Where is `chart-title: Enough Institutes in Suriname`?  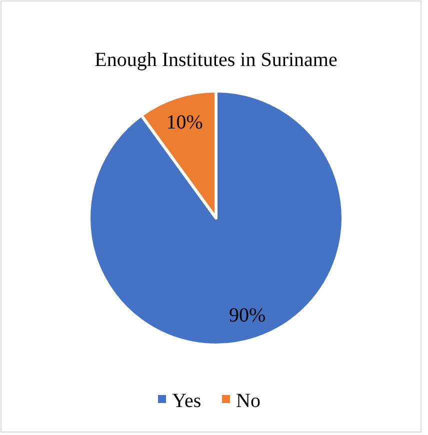
chart-title: Enough Institutes in Suriname is located at coordinates (216, 60).